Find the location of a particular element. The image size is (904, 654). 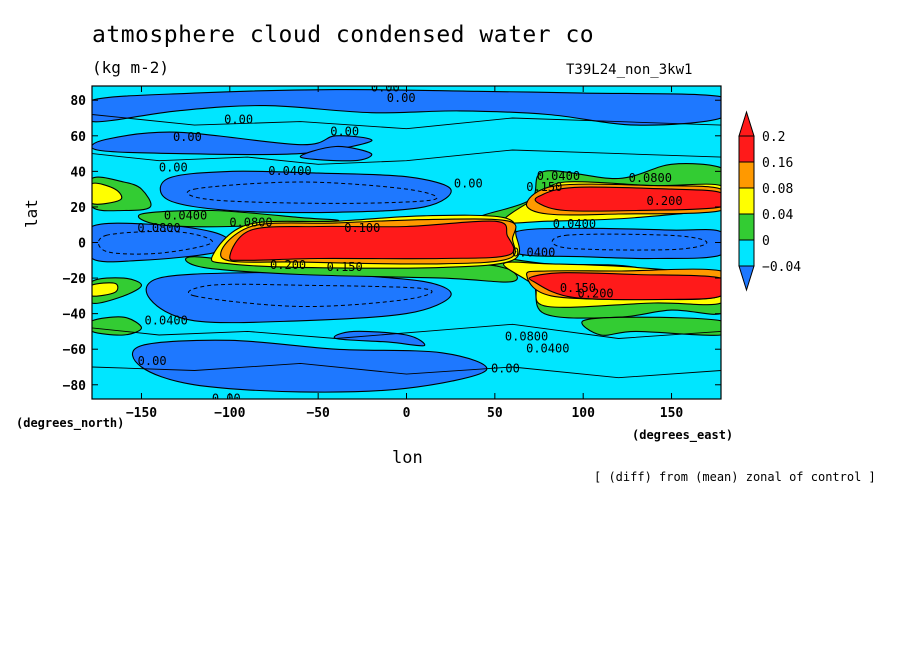

y-tick-label: −40 is located at coordinates (75, 315).